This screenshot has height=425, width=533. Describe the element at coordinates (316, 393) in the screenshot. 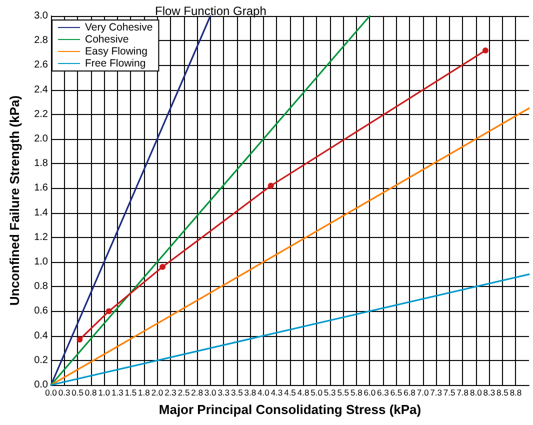

I see `x-tick-label: 5.0` at that location.